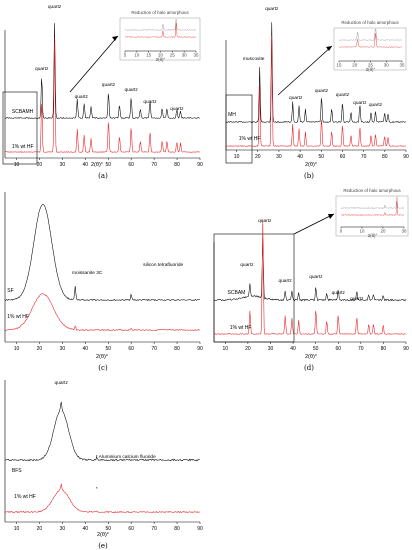 The height and width of the screenshot is (550, 412). Describe the element at coordinates (386, 65) in the screenshot. I see `b-inset-tick-label: 30` at that location.